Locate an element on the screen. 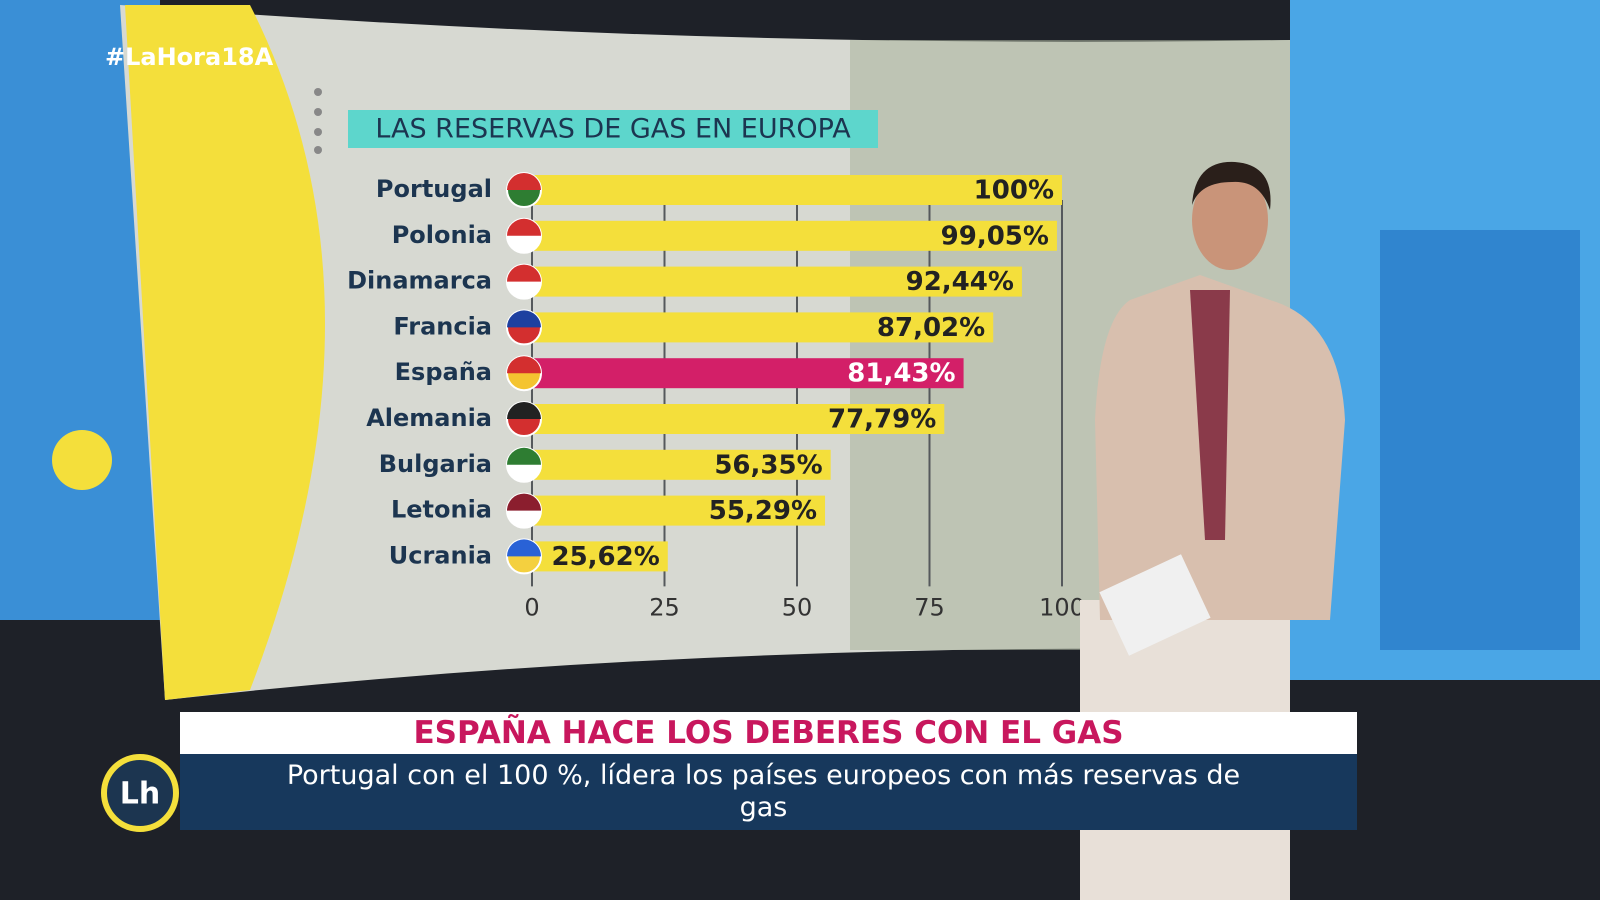 The height and width of the screenshot is (900, 1600). head is located at coordinates (1230, 220).